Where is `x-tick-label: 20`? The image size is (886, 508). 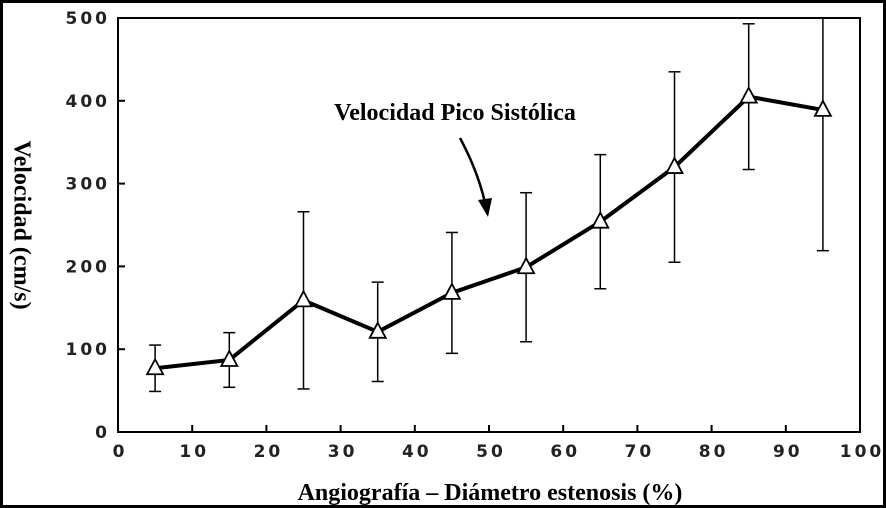
x-tick-label: 20 is located at coordinates (269, 452).